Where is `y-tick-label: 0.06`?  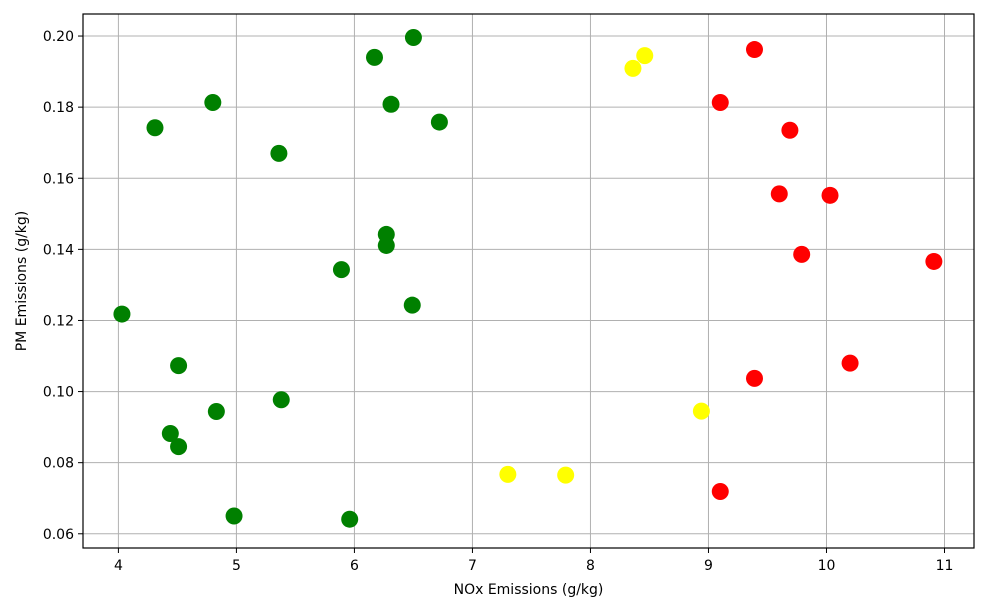
y-tick-label: 0.06 is located at coordinates (58, 535).